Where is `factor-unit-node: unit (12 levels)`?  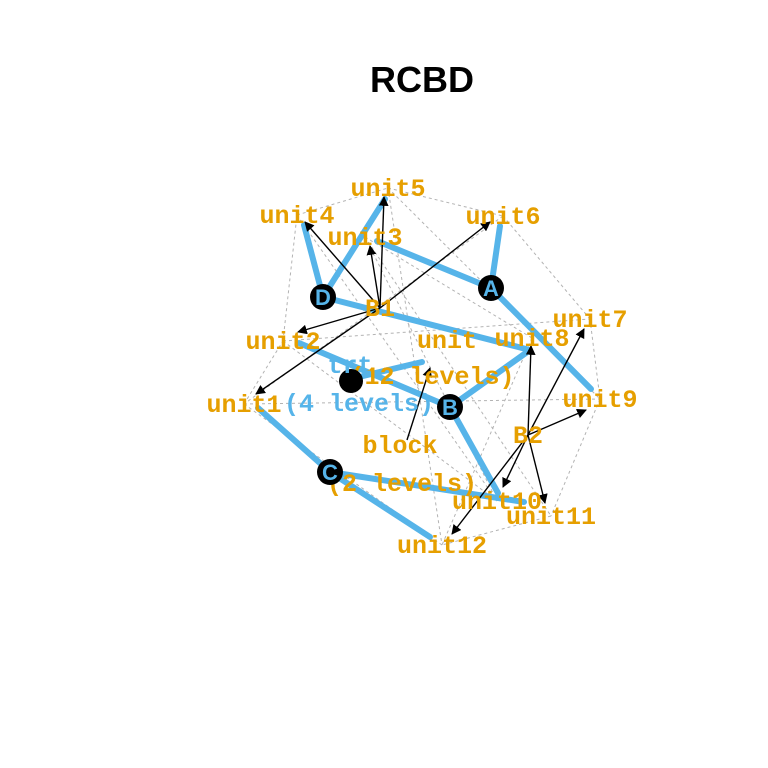
factor-unit-node: unit (12 levels) is located at coordinates (431, 359).